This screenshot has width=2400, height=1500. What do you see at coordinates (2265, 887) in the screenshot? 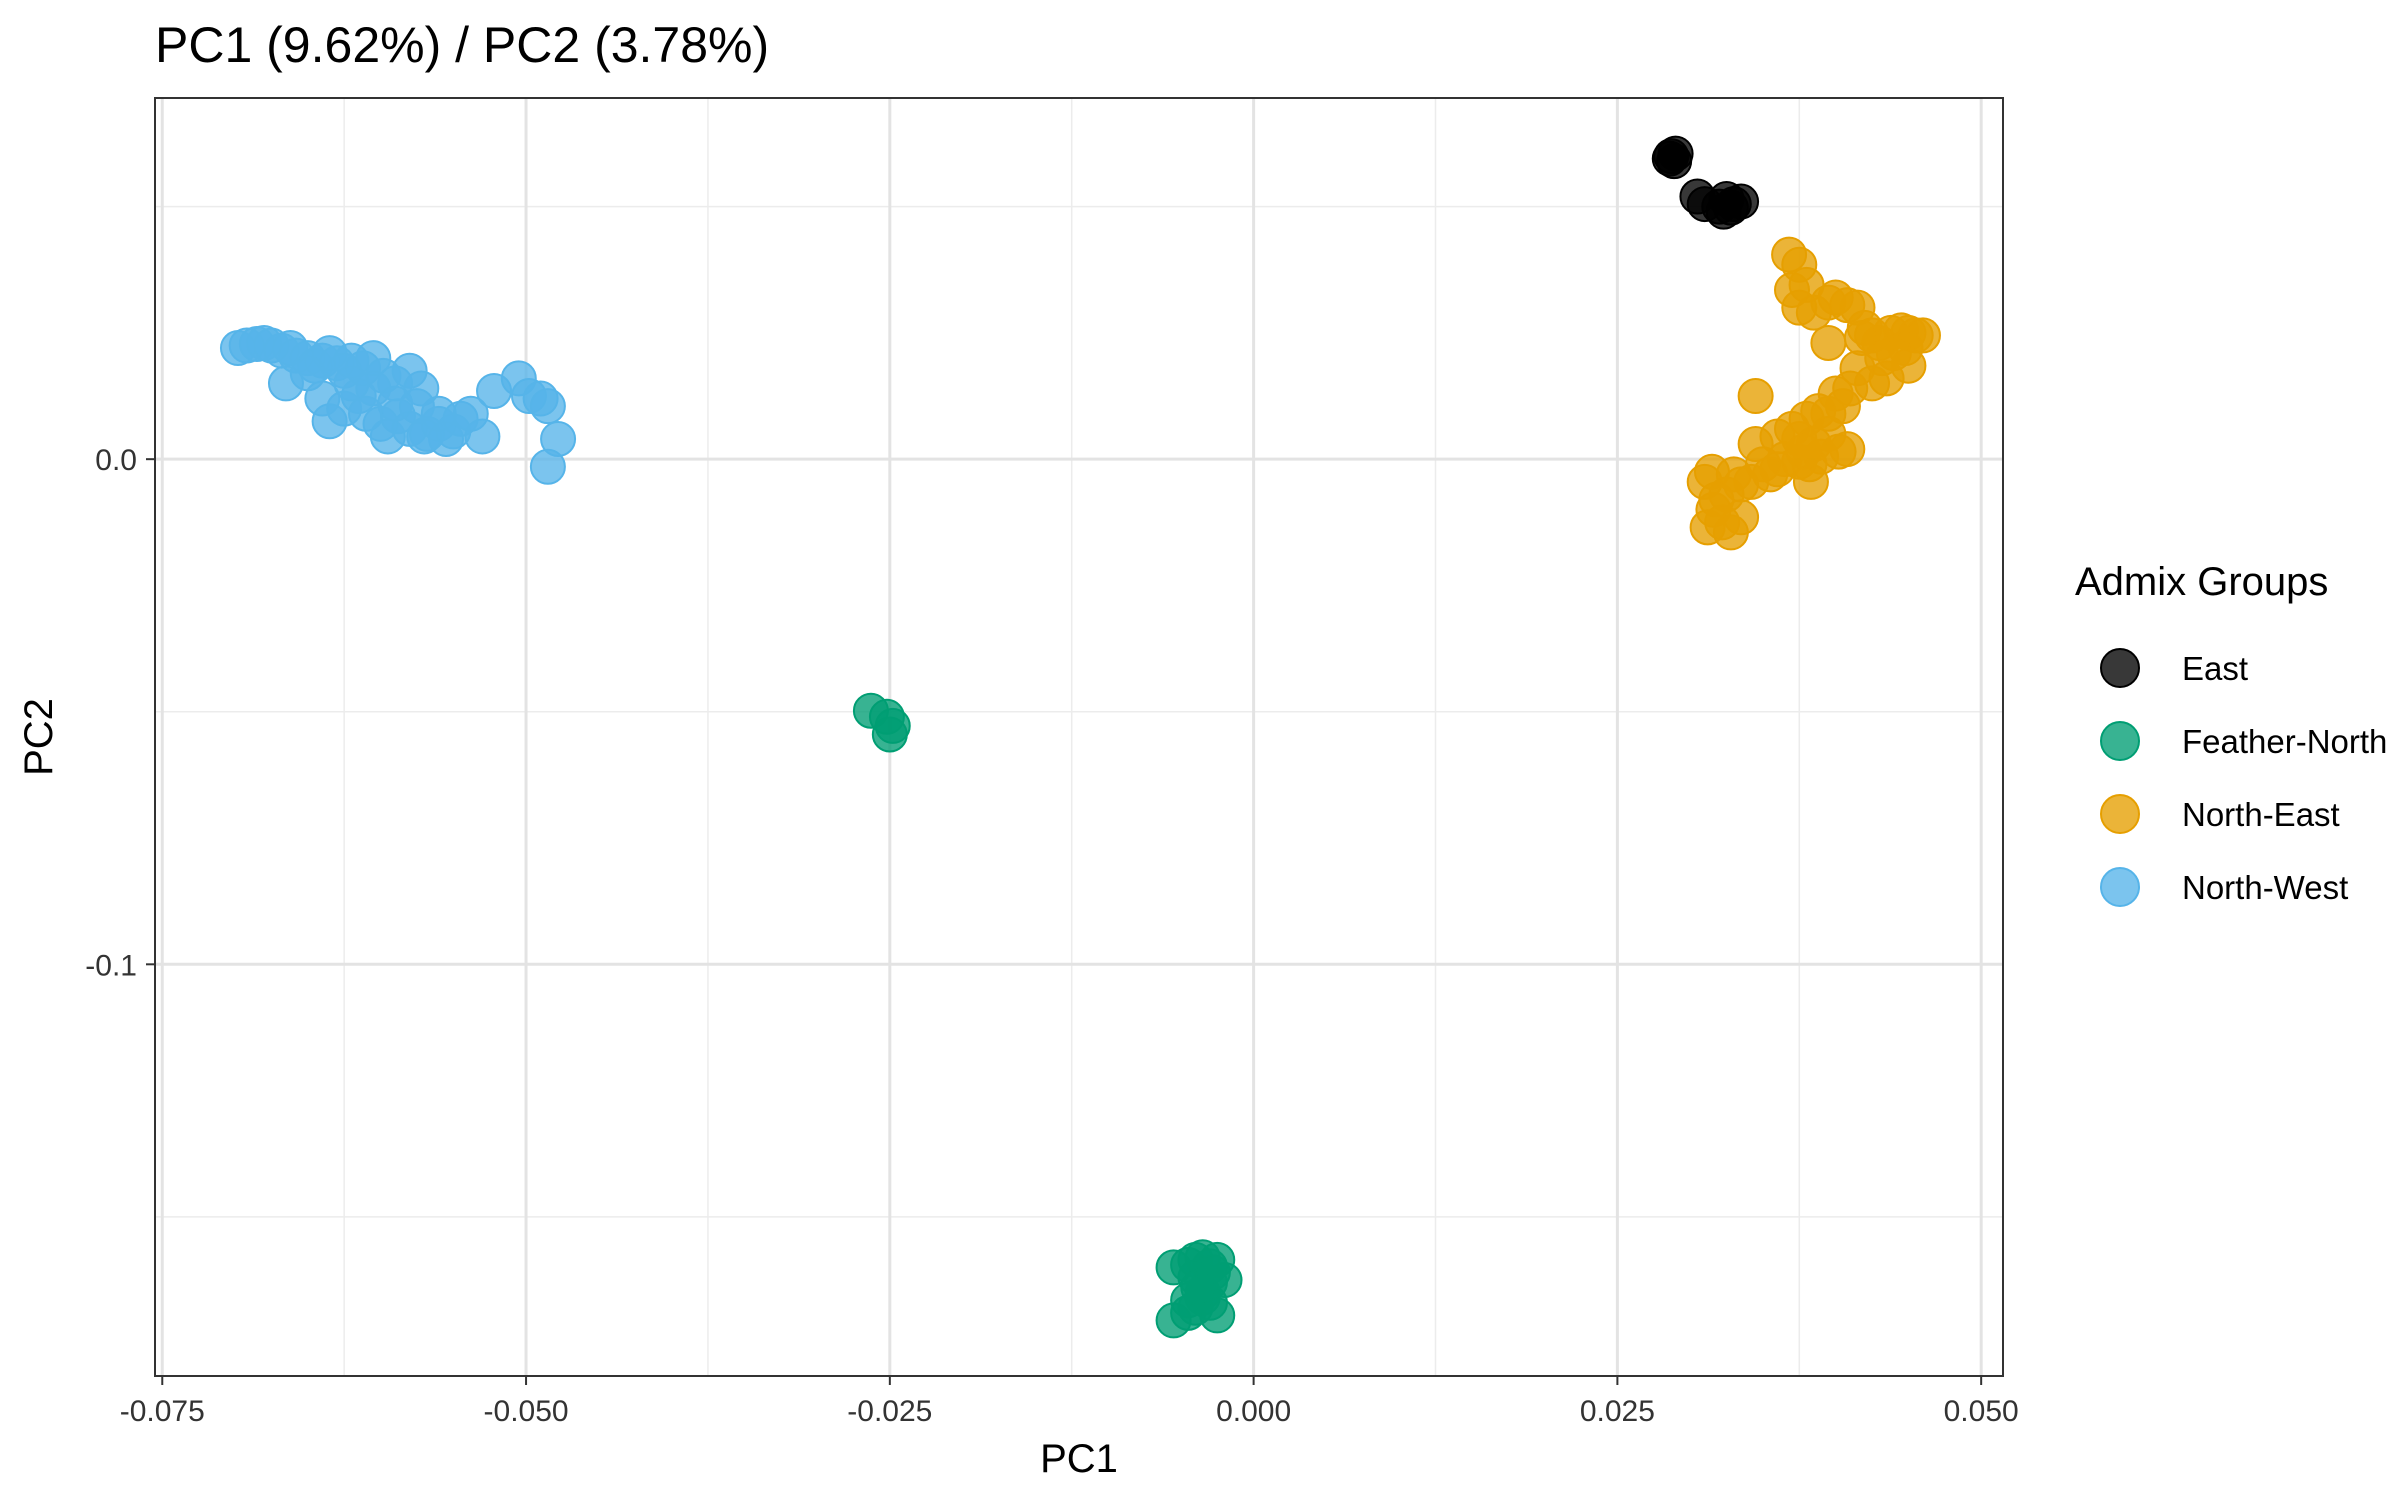
I see `legend-label-north-west: North-West` at bounding box center [2265, 887].